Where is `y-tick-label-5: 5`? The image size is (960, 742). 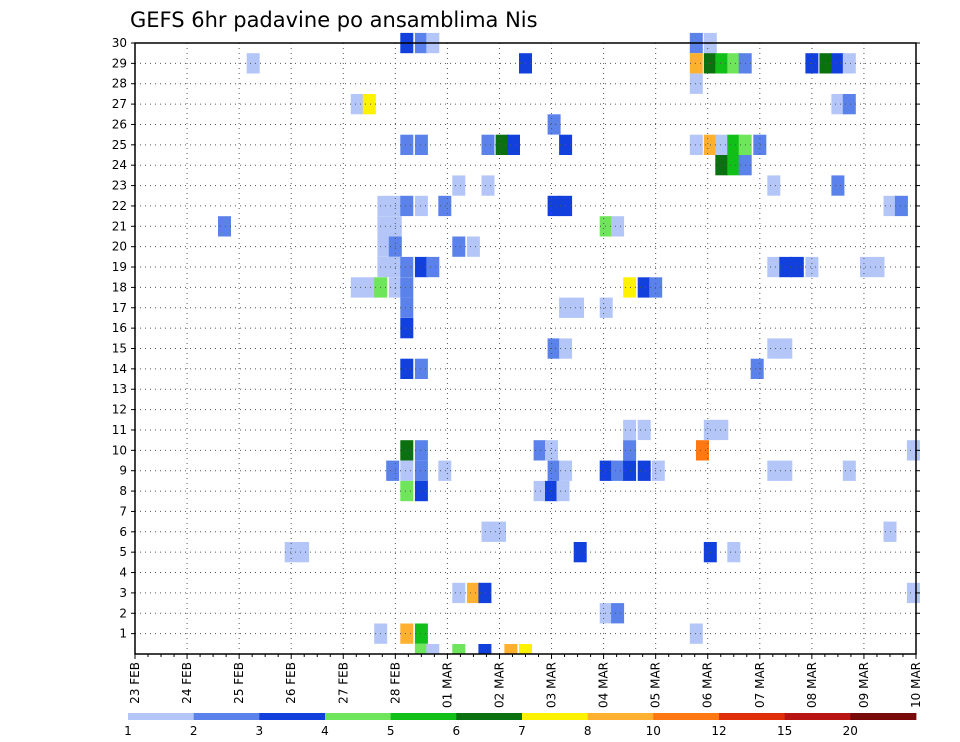
y-tick-label-5: 5 is located at coordinates (123, 552).